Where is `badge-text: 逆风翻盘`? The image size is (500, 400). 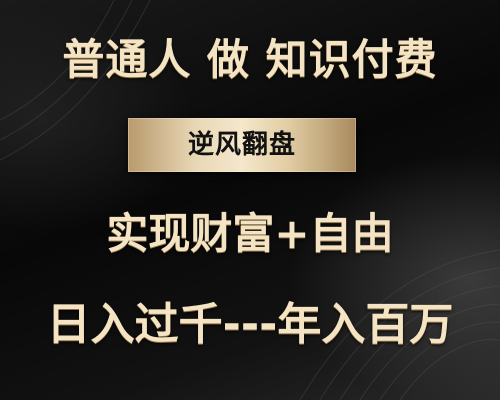 badge-text: 逆风翻盘 is located at coordinates (241, 145).